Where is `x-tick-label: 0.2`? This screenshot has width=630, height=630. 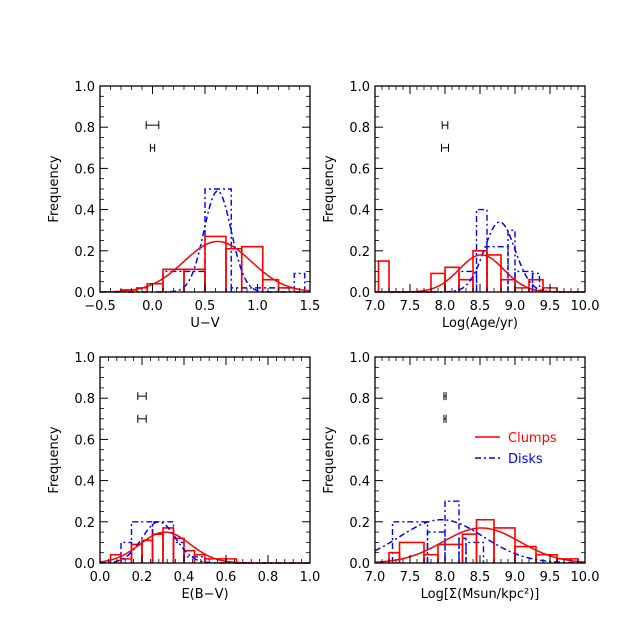 x-tick-label: 0.2 is located at coordinates (142, 577).